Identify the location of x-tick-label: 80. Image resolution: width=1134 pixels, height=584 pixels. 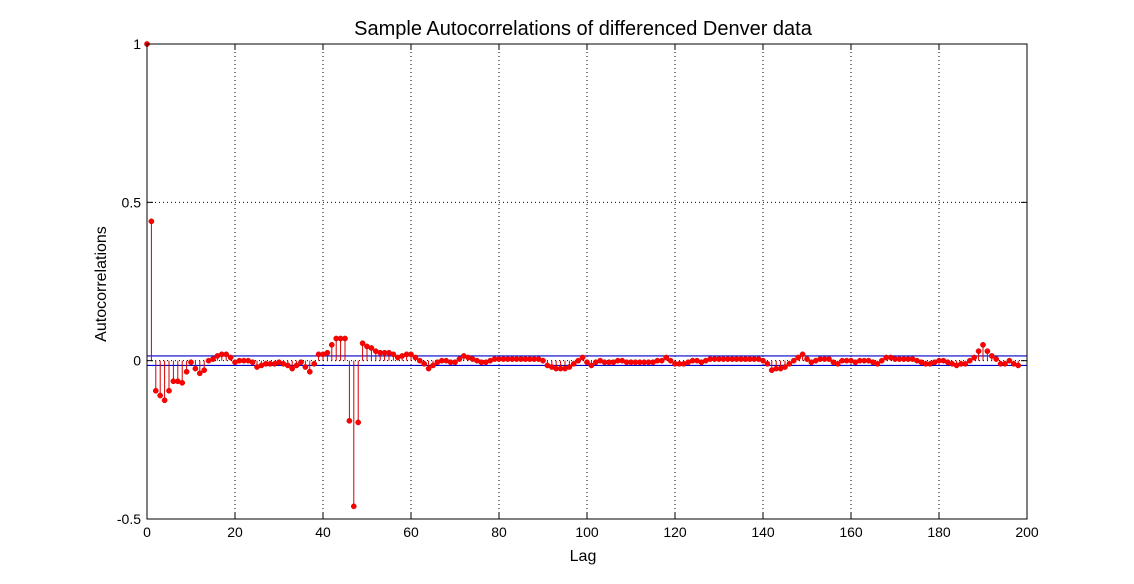
(499, 532).